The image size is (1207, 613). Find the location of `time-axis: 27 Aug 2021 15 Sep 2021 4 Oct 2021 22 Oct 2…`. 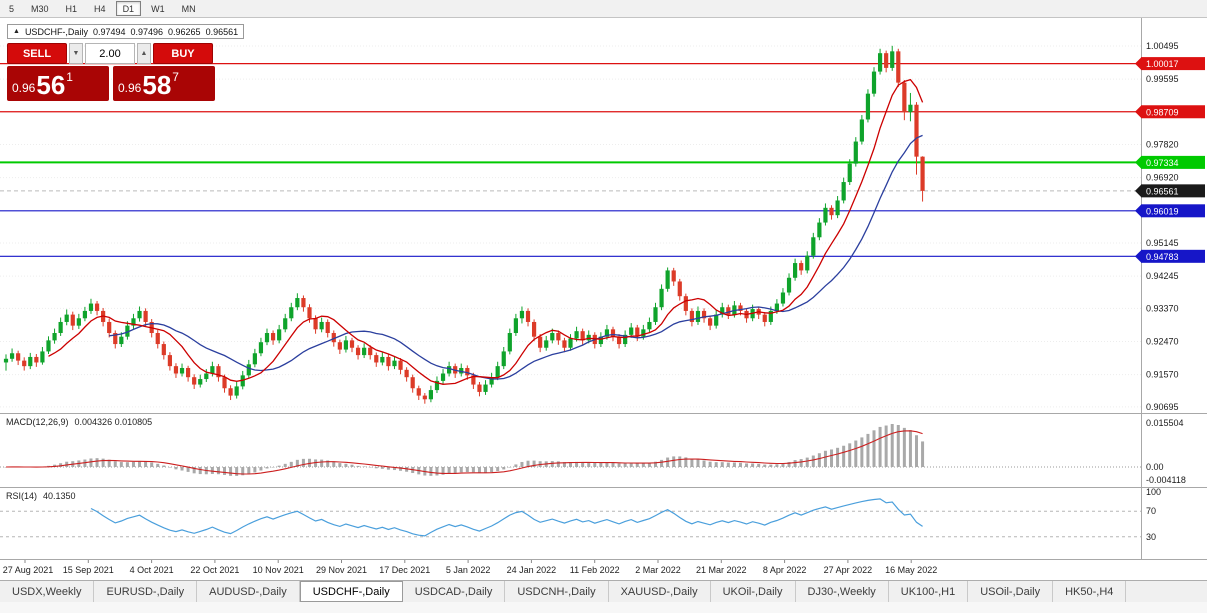

time-axis: 27 Aug 2021 15 Sep 2021 4 Oct 2021 22 Oct 2… is located at coordinates (603, 570).